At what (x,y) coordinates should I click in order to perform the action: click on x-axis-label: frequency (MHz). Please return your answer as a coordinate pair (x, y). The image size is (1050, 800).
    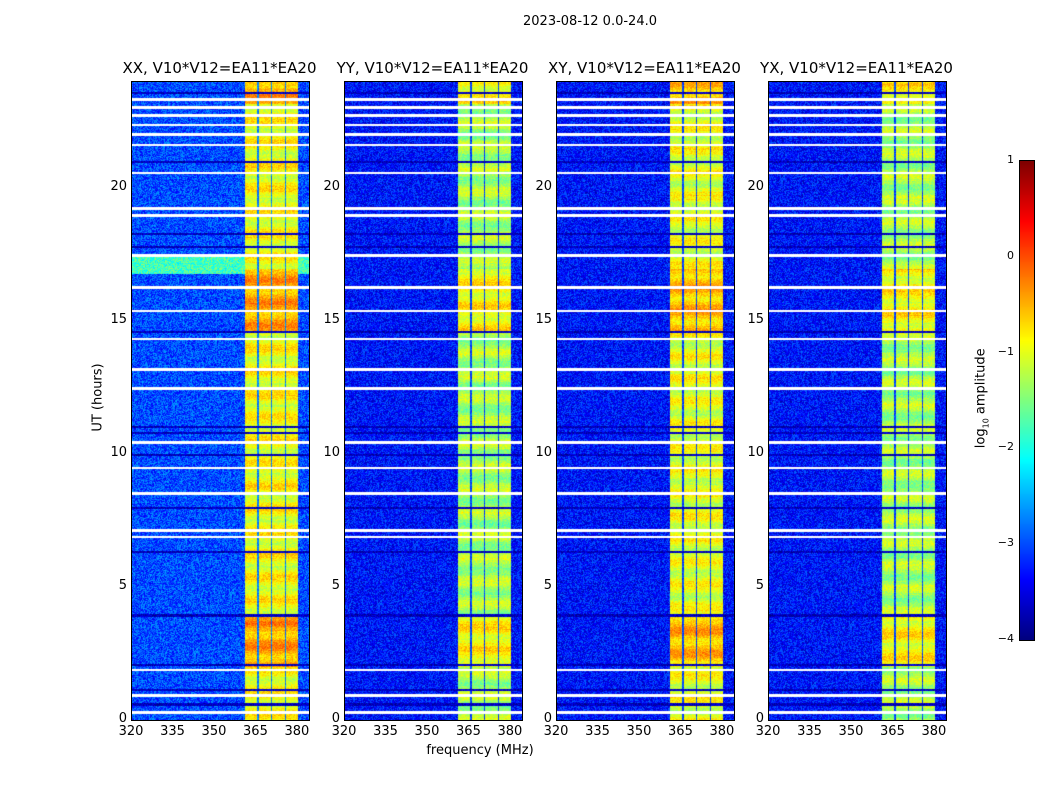
    Looking at the image, I should click on (480, 750).